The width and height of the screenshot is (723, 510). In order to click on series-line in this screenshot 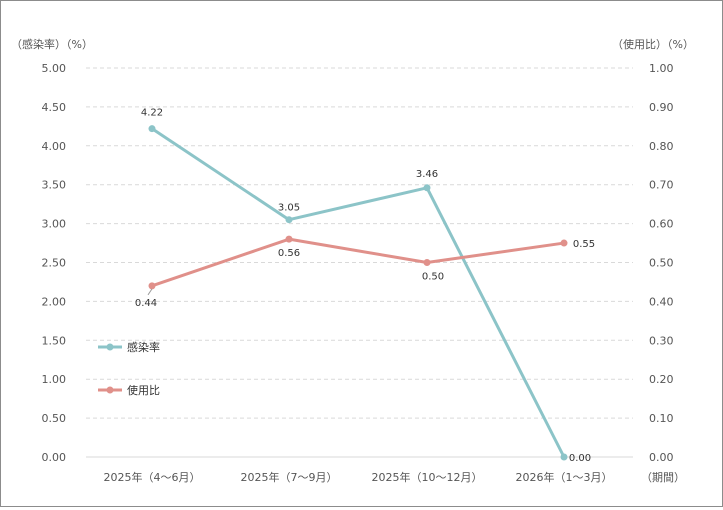, I will do `click(358, 262)`.